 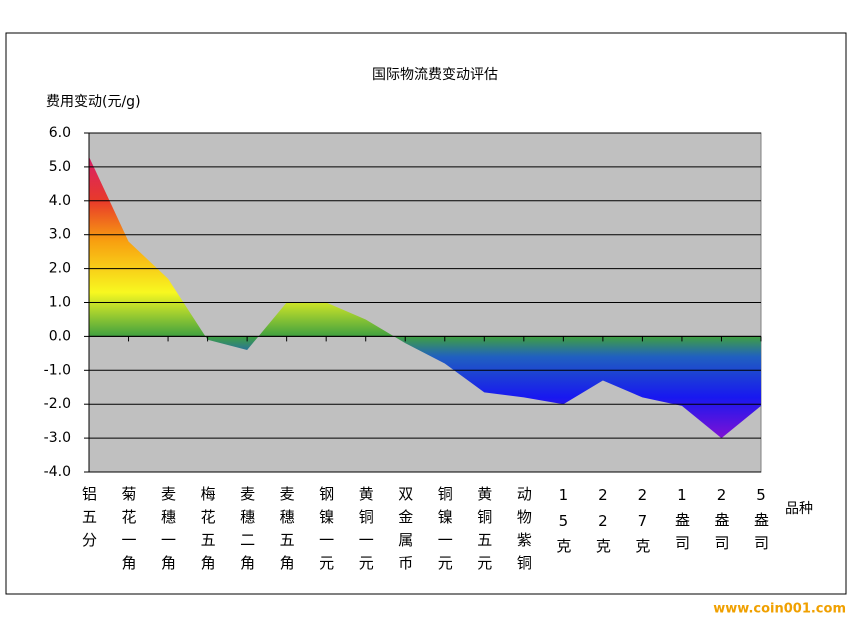 I want to click on x-tick-label: 15克, so click(x=563, y=523).